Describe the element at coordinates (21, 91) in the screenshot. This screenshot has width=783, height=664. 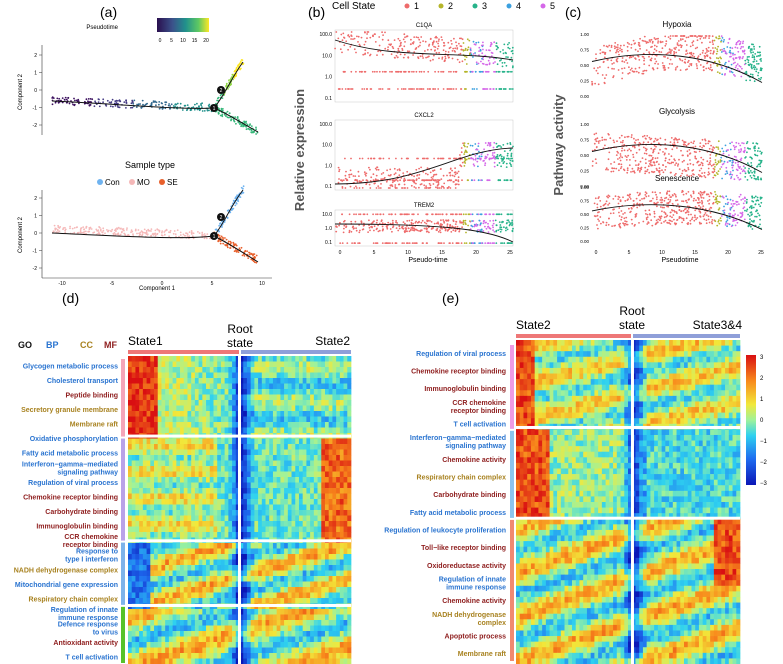
I see `component2-label-top: Component 2` at that location.